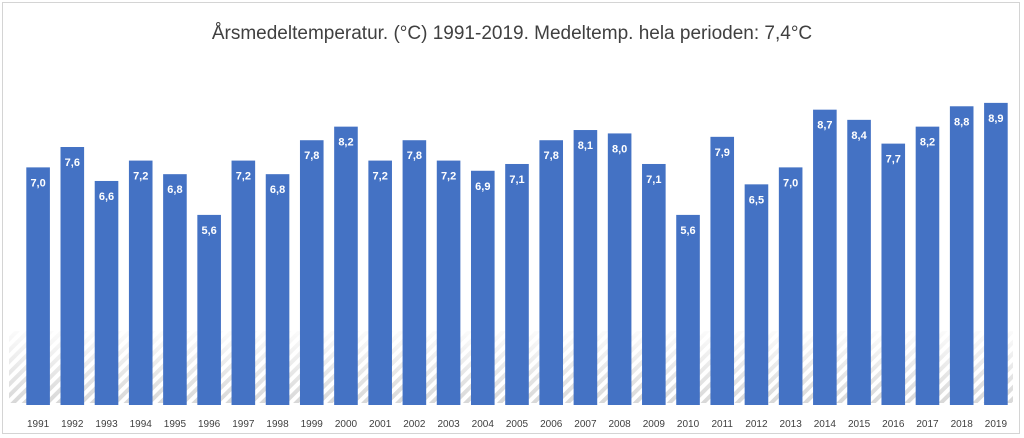 This screenshot has height=438, width=1024. I want to click on data-label-2005: 7,1, so click(516, 180).